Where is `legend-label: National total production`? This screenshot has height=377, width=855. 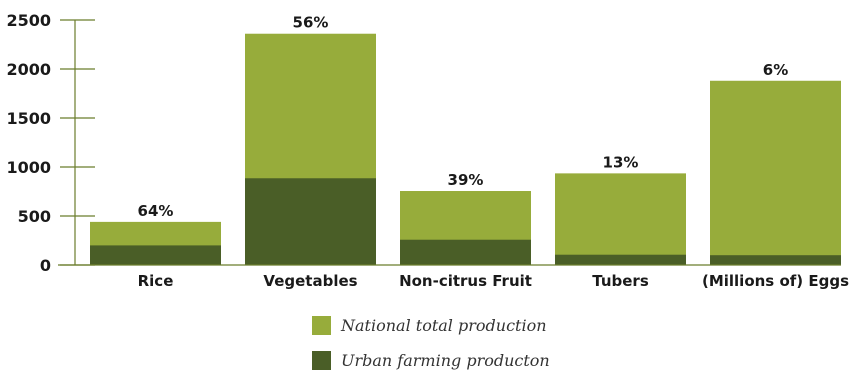 legend-label: National total production is located at coordinates (443, 325).